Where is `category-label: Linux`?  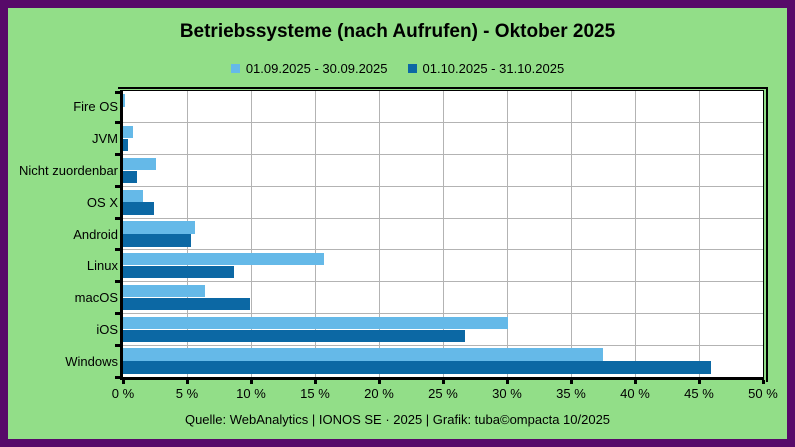
category-label: Linux is located at coordinates (102, 266).